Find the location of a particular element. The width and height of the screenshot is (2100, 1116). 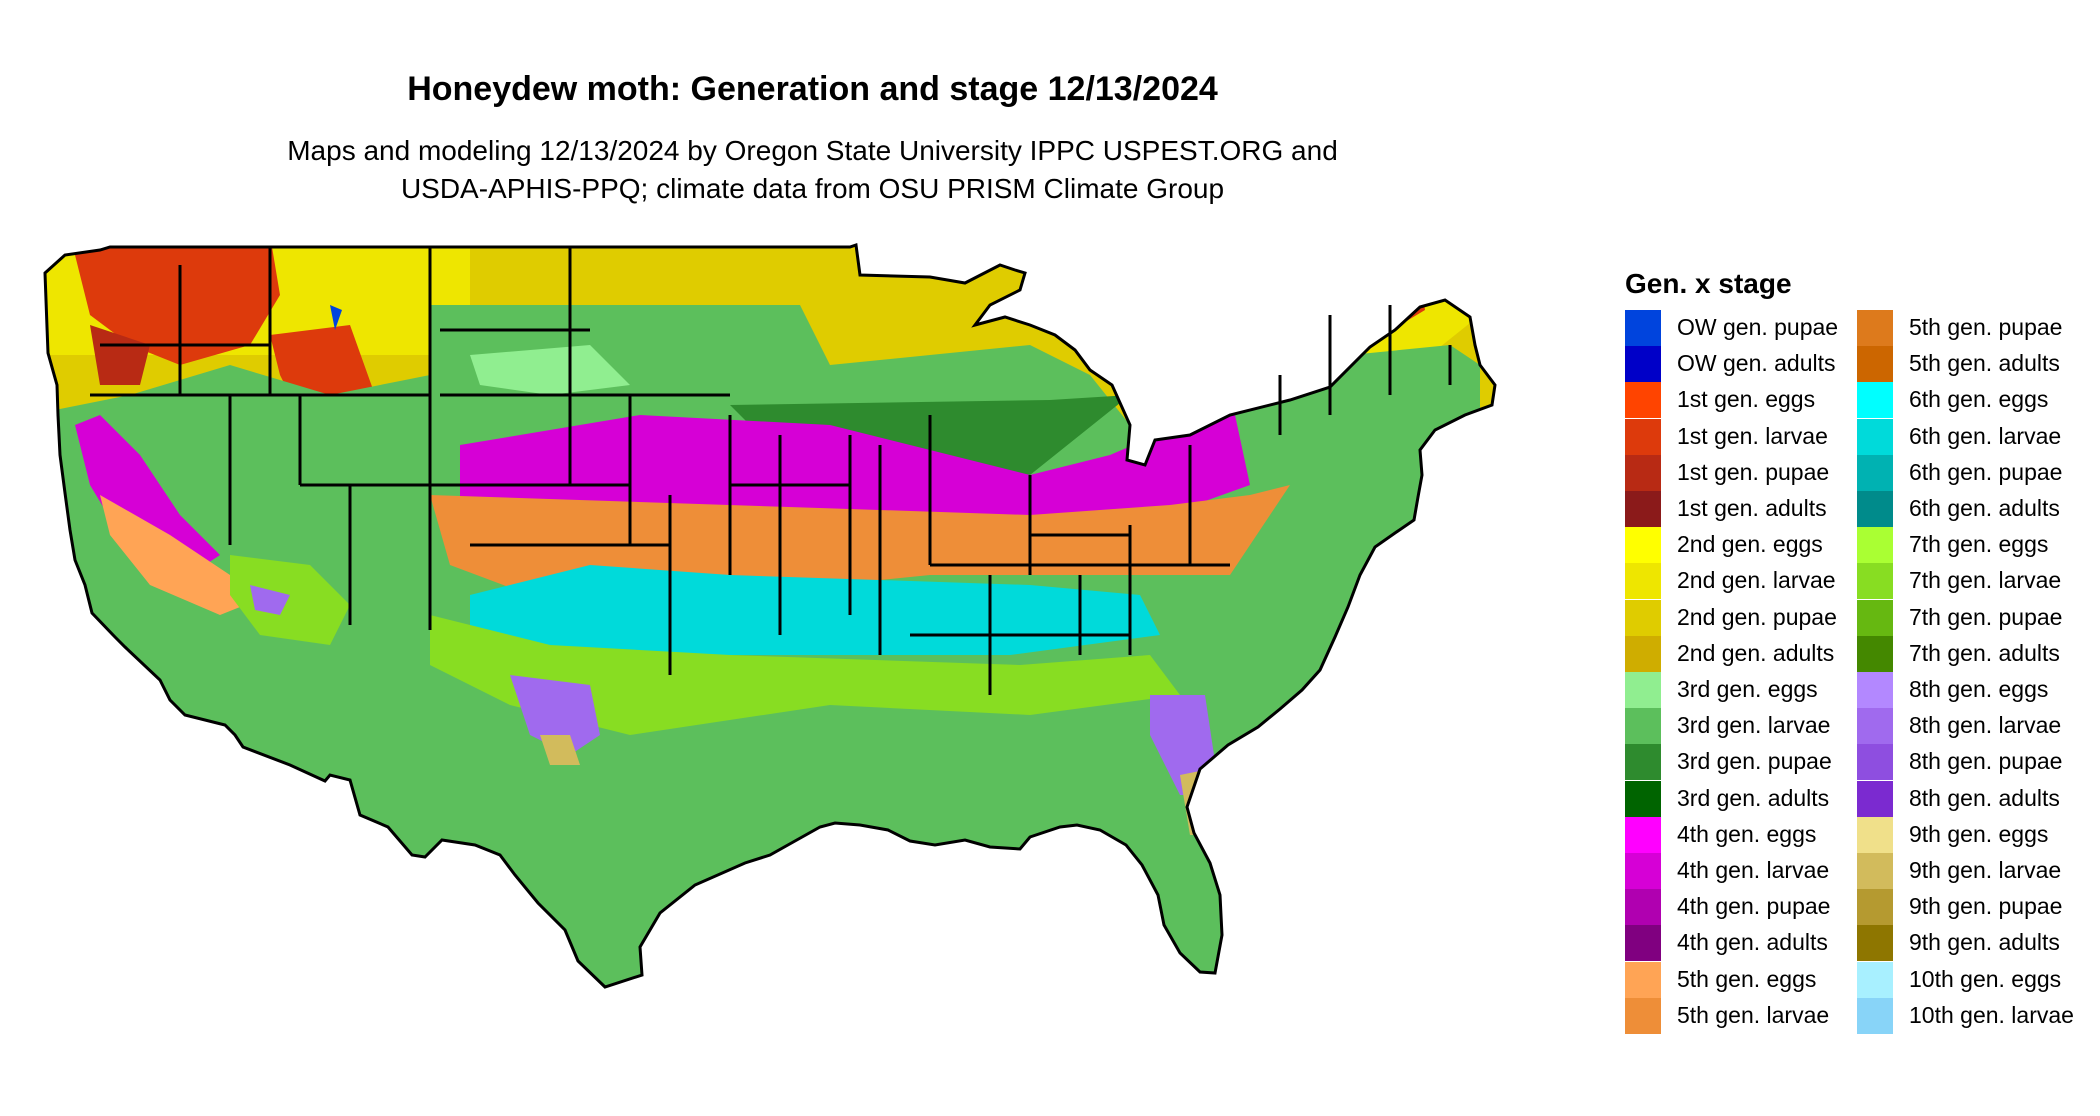

legend-label: OW gen. adults is located at coordinates (1756, 363).